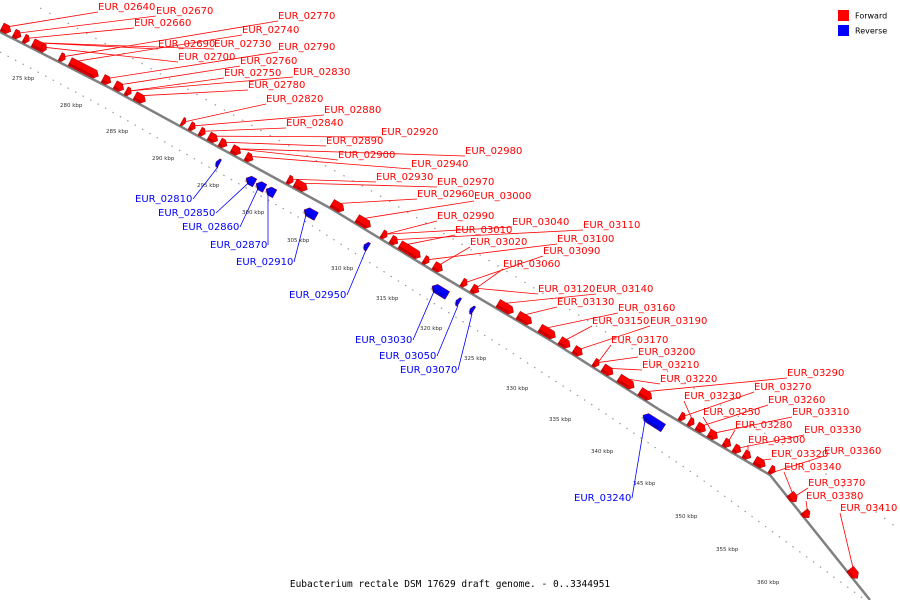 This screenshot has height=600, width=900. I want to click on forward-gene-label: EUR_02840, so click(314, 123).